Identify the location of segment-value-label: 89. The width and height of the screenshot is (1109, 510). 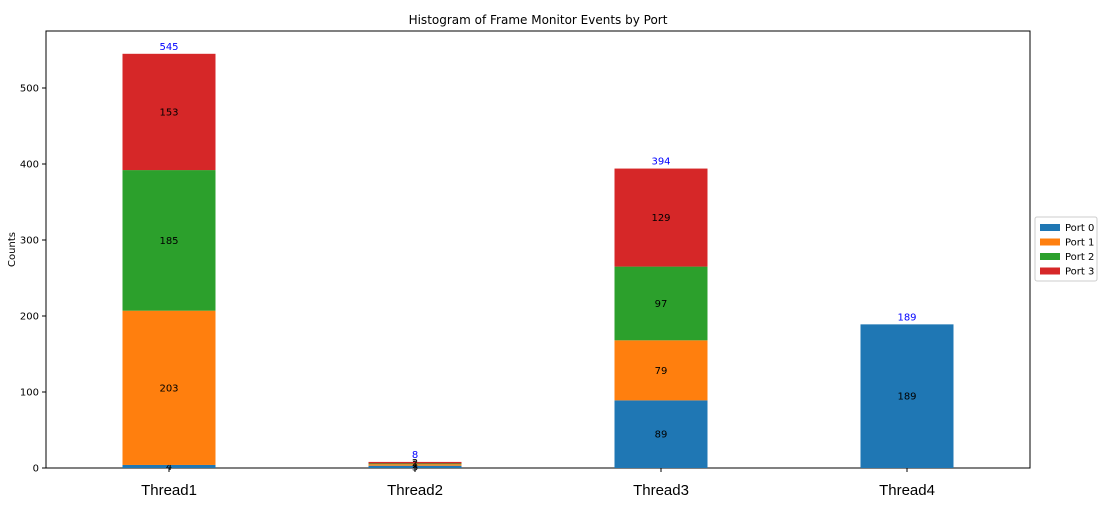
(661, 435).